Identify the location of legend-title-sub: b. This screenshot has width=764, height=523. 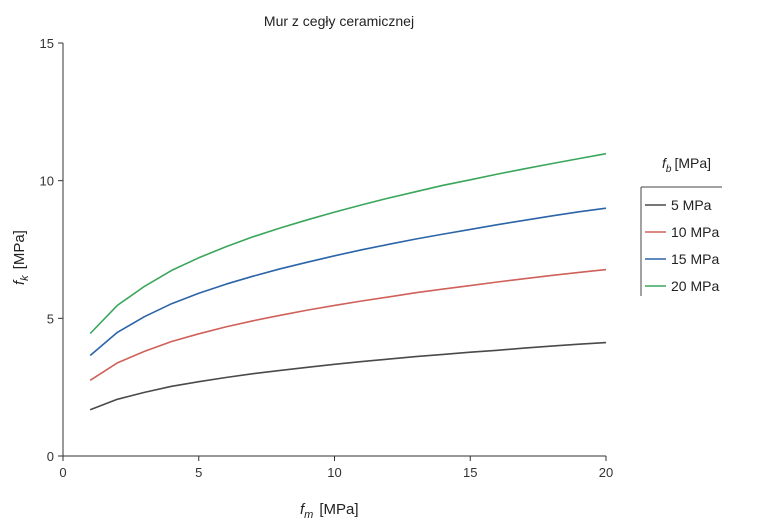
(669, 169).